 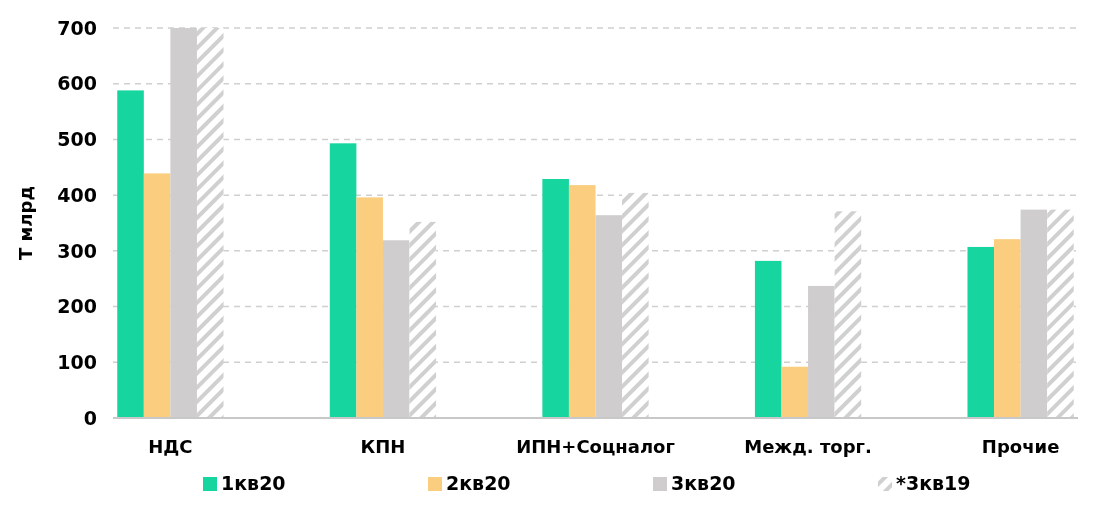 I want to click on legend-label: *3кв19, so click(x=933, y=483).